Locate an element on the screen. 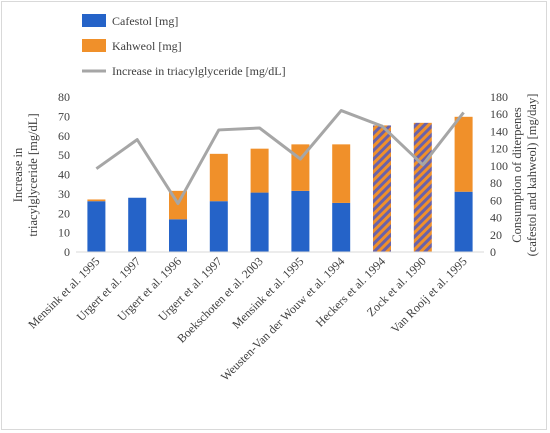 The image size is (550, 433). left-tick-label: 0 is located at coordinates (67, 252).